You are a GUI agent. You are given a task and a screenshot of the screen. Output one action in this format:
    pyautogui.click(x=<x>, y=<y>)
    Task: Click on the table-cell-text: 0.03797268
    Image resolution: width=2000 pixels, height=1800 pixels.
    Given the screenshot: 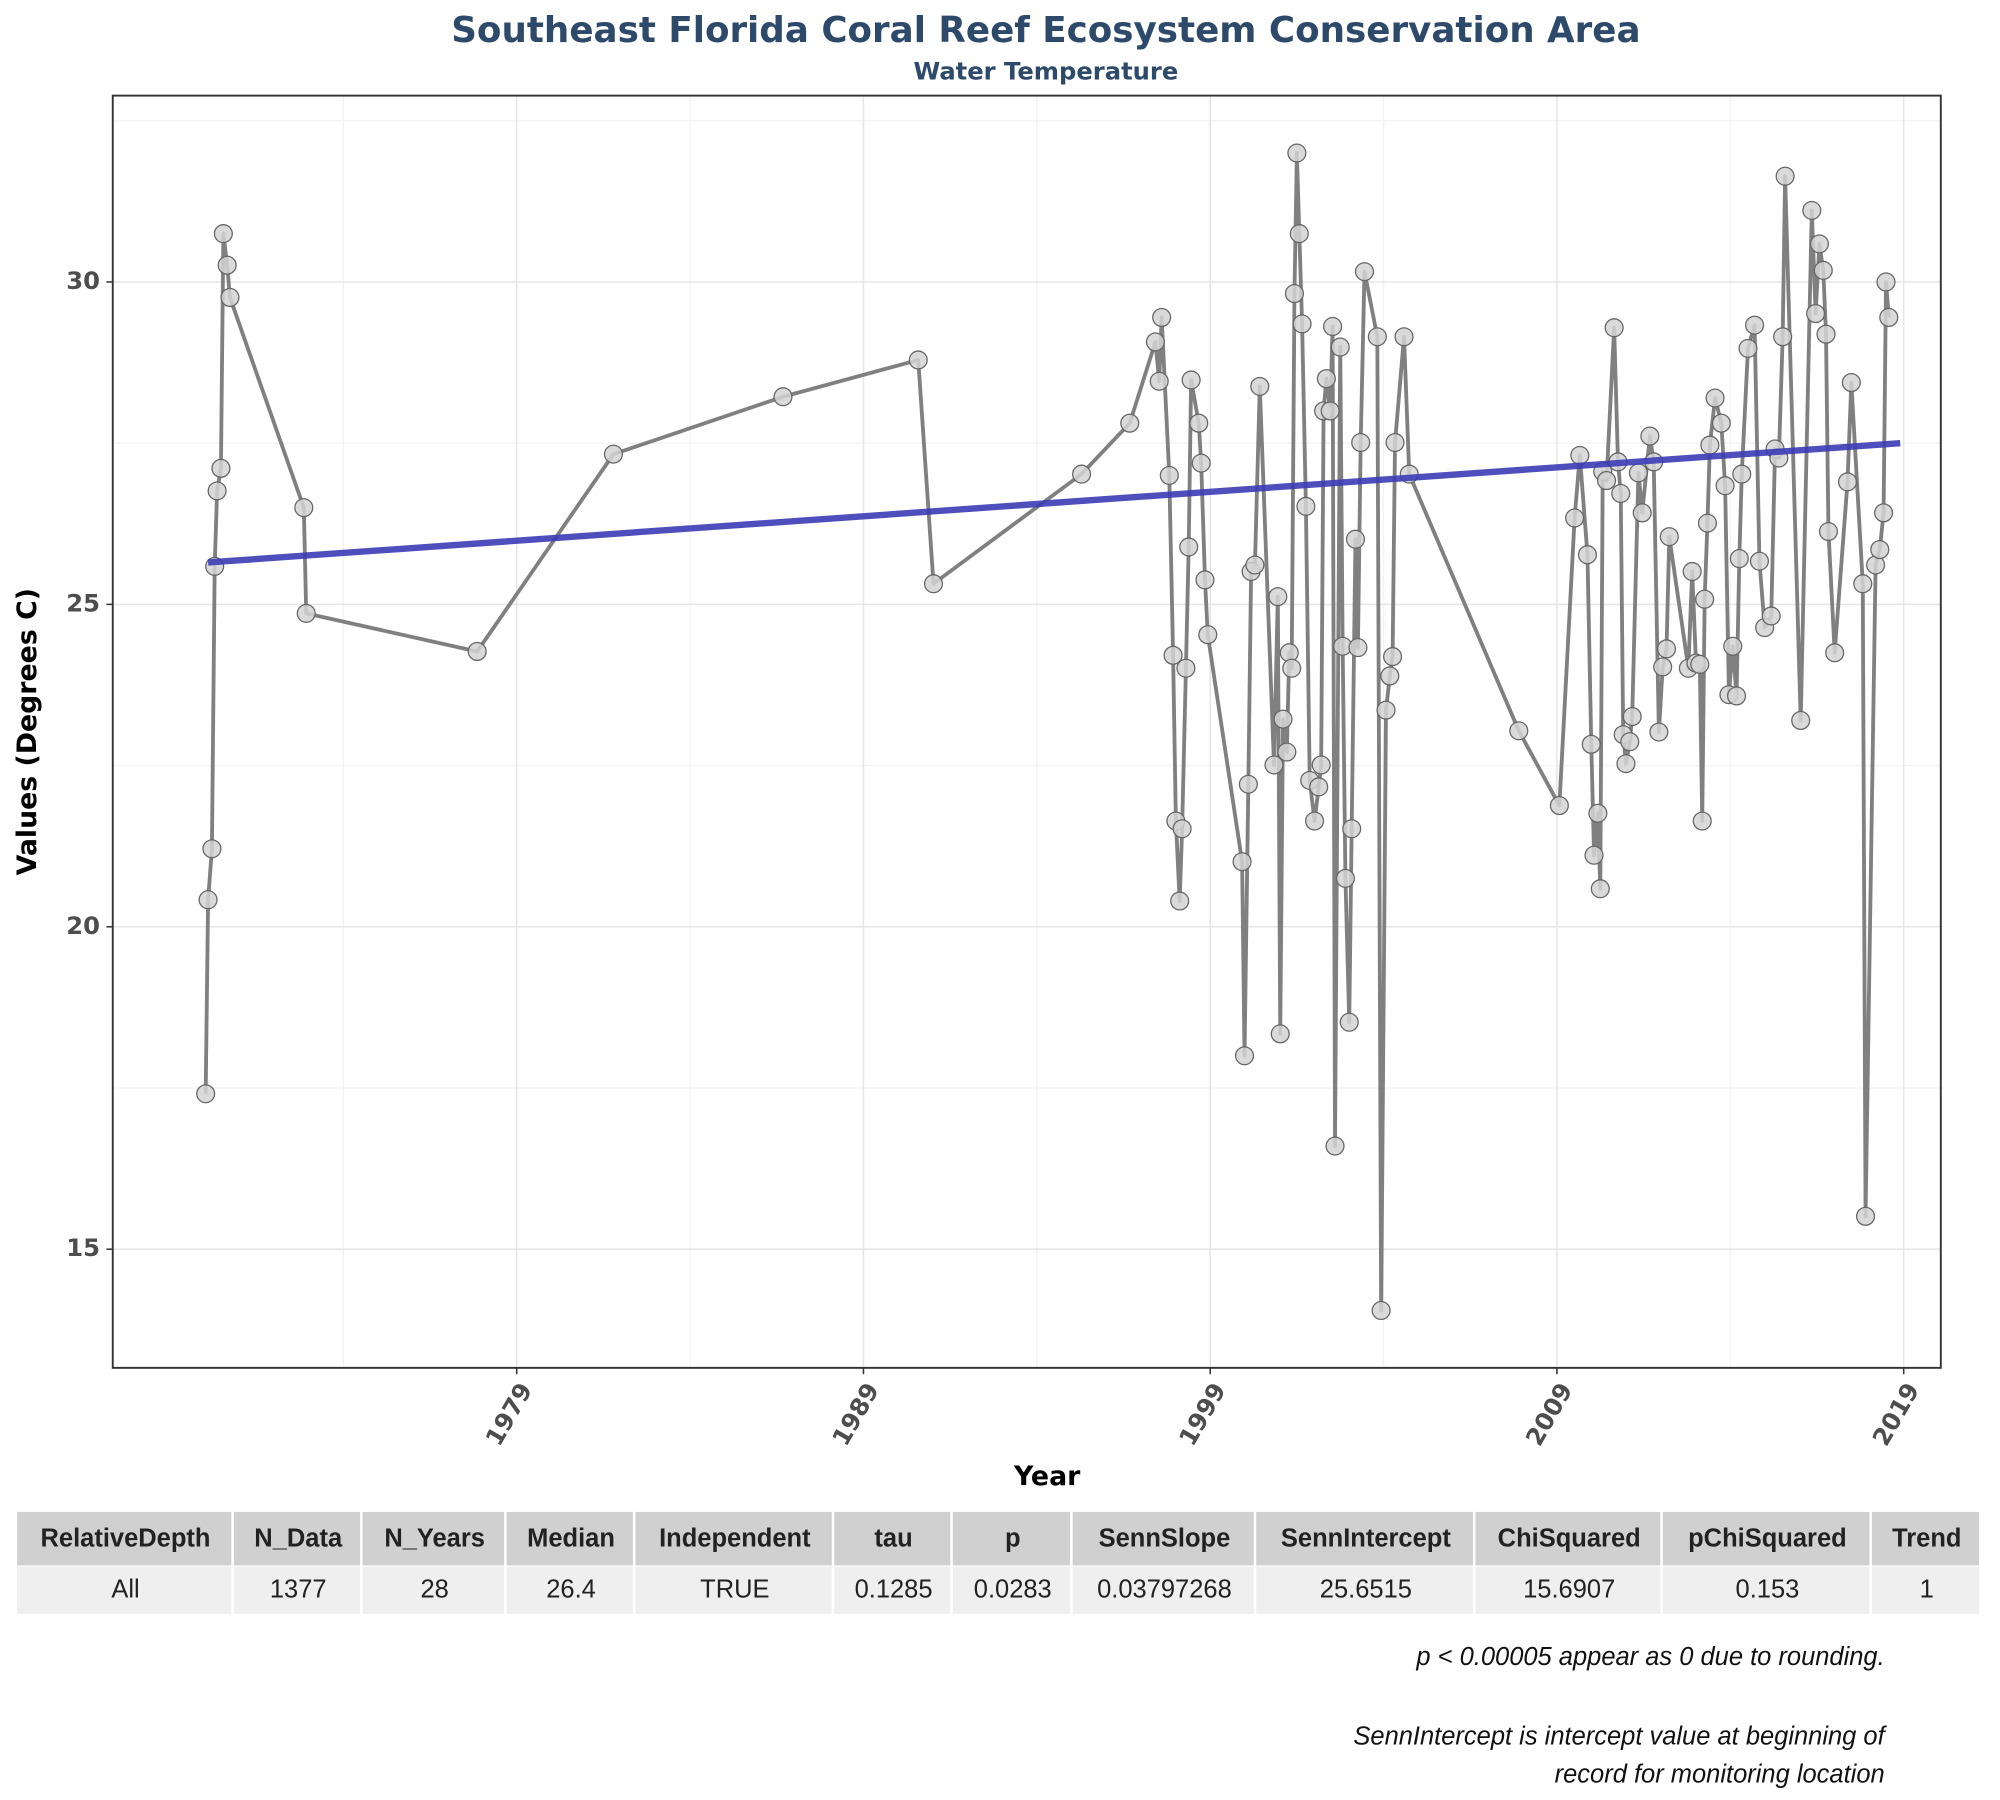 What is the action you would take?
    pyautogui.click(x=1164, y=1590)
    